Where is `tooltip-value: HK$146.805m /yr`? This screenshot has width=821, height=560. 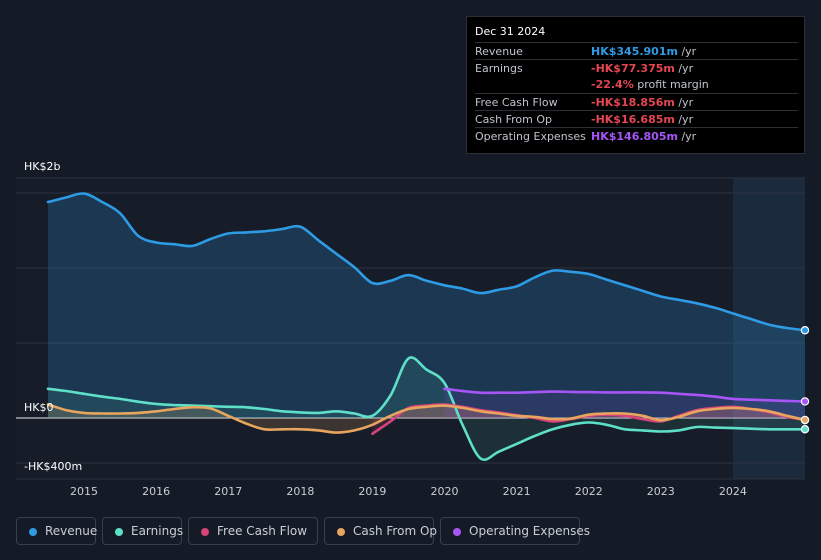
tooltip-value: HK$146.805m /yr is located at coordinates (644, 136).